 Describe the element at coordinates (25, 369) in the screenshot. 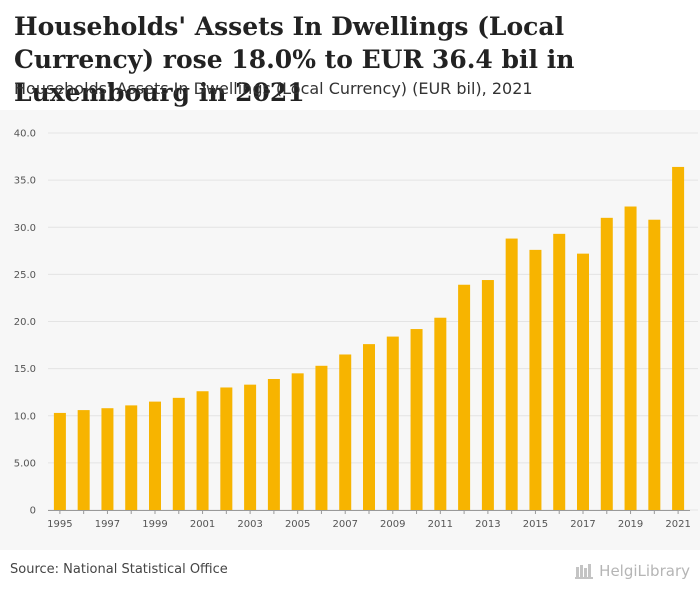

I see `y-tick-label: 15.0` at that location.